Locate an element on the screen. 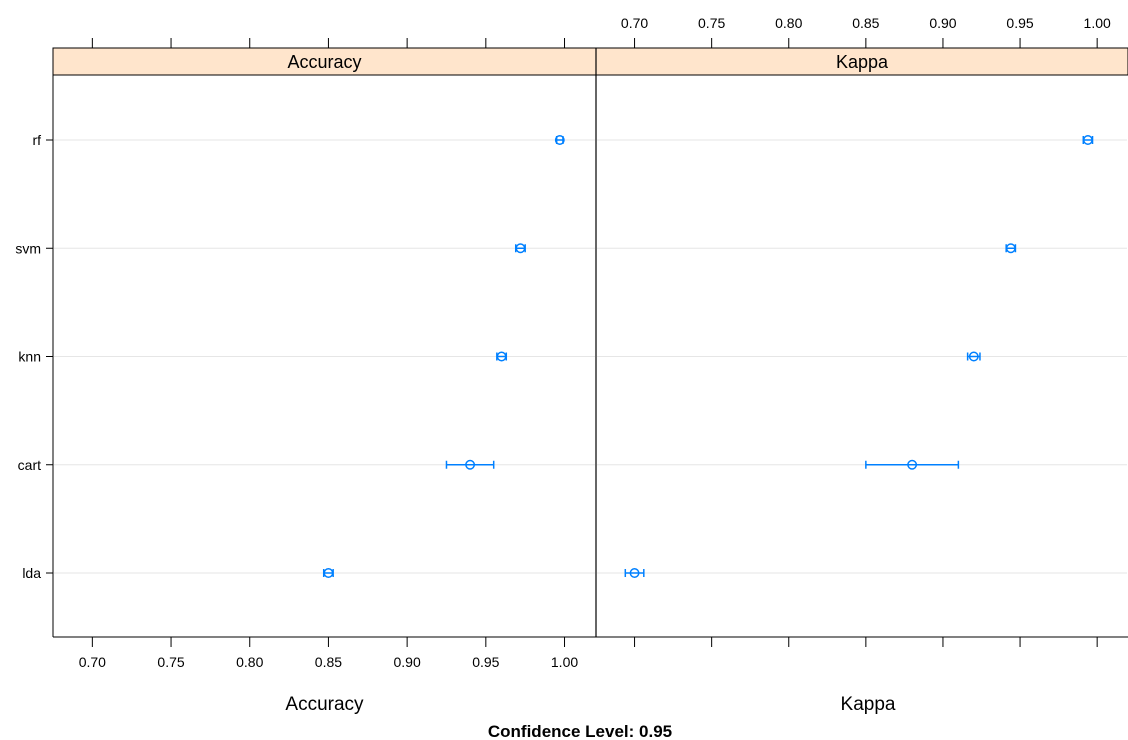  accuracy-estimate-rf is located at coordinates (559, 140).